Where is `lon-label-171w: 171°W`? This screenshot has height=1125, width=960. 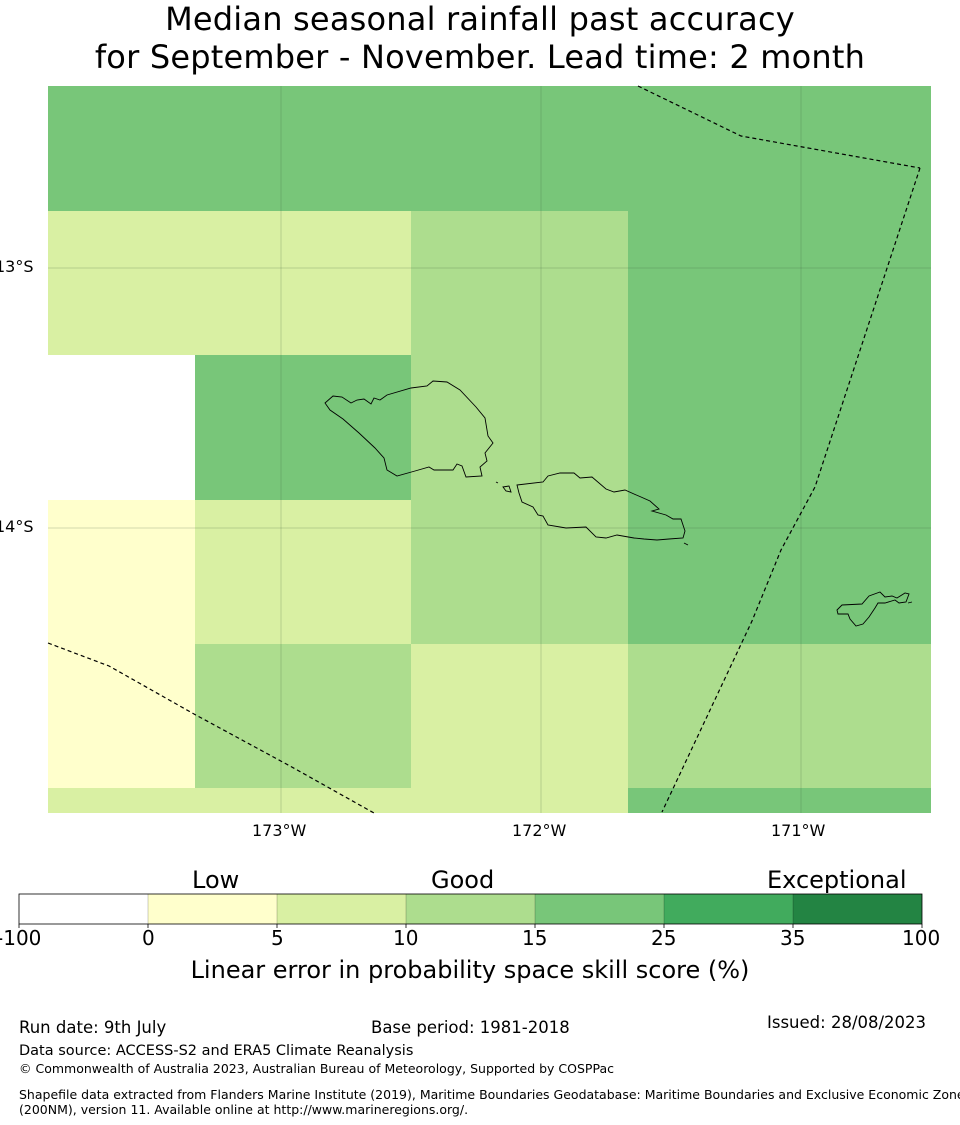 lon-label-171w: 171°W is located at coordinates (798, 830).